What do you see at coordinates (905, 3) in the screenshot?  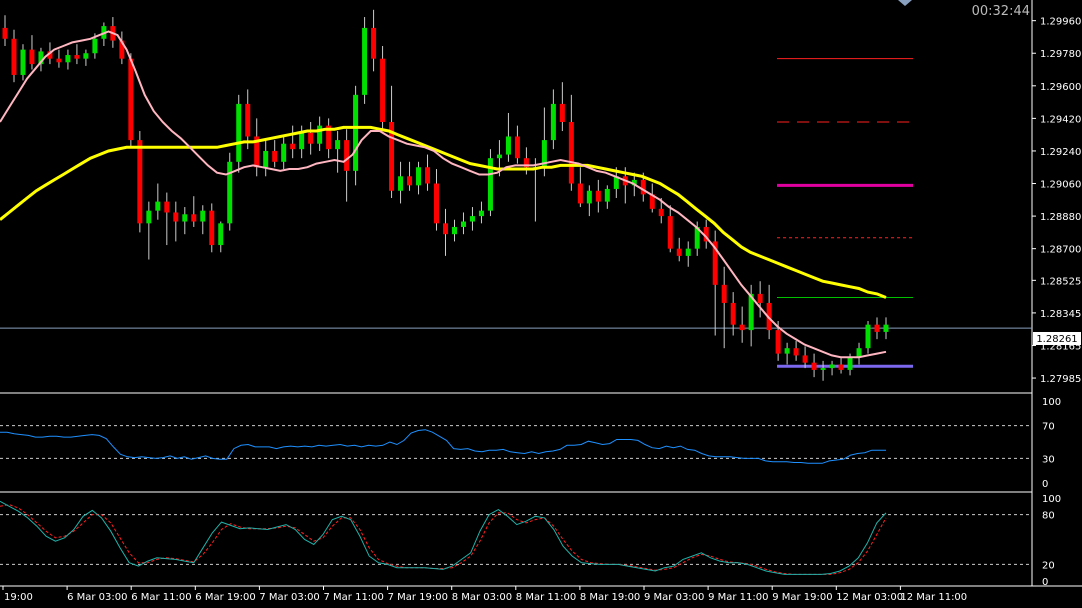 I see `scroll-marker-icon` at bounding box center [905, 3].